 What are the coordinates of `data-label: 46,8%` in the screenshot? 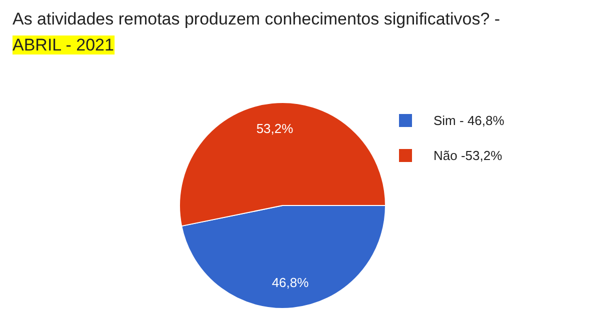 It's located at (291, 282).